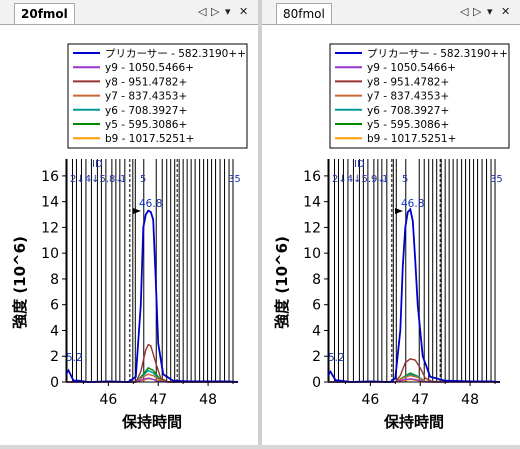 This screenshot has height=449, width=520. What do you see at coordinates (97, 179) in the screenshot?
I see `id-row-left: 2↓4↓5.8↓` at bounding box center [97, 179].